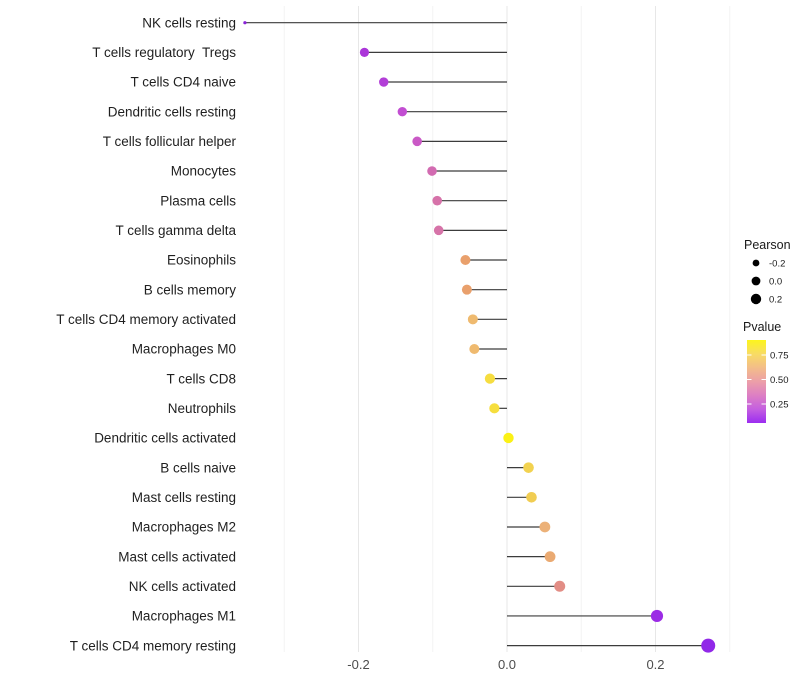 This screenshot has width=800, height=700. I want to click on pearson-size-key-label: 0.2, so click(775, 299).